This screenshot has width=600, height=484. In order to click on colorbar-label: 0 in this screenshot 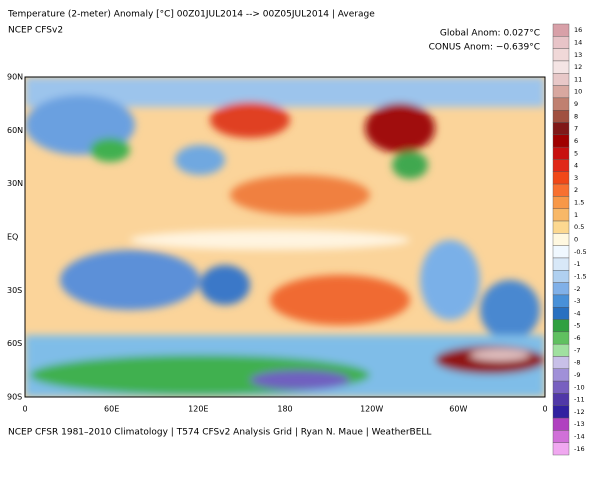, I will do `click(576, 240)`.